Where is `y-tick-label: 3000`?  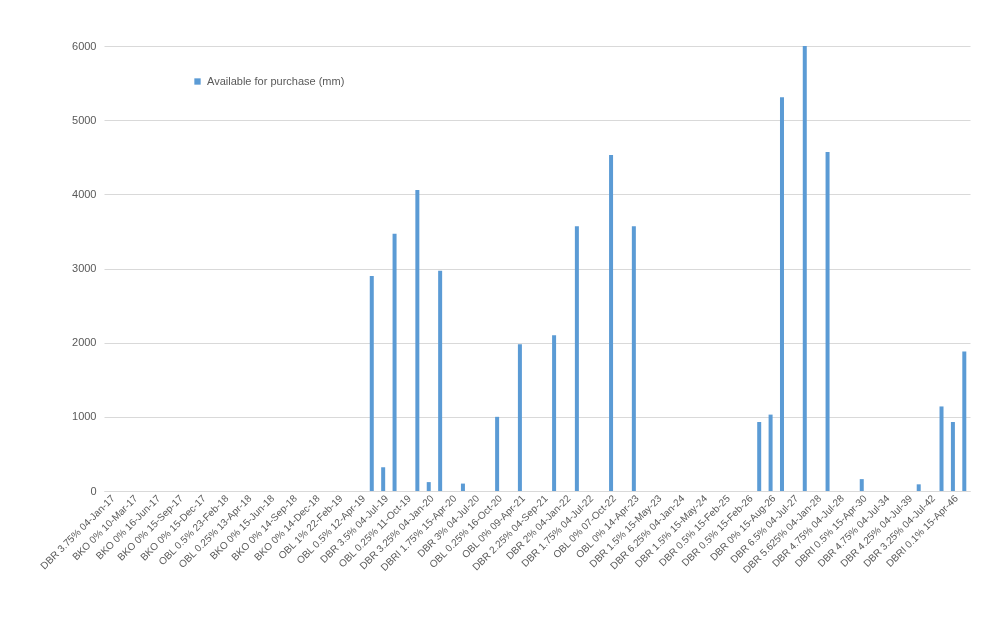 y-tick-label: 3000 is located at coordinates (84, 268).